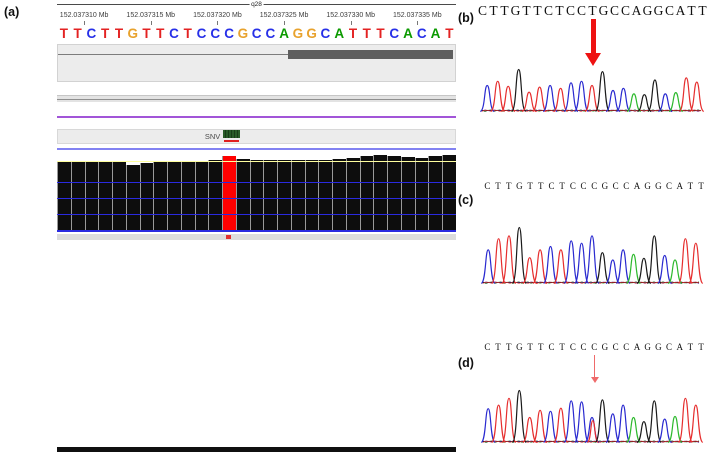 The height and width of the screenshot is (455, 709). I want to click on coverage-track, so click(256, 193).